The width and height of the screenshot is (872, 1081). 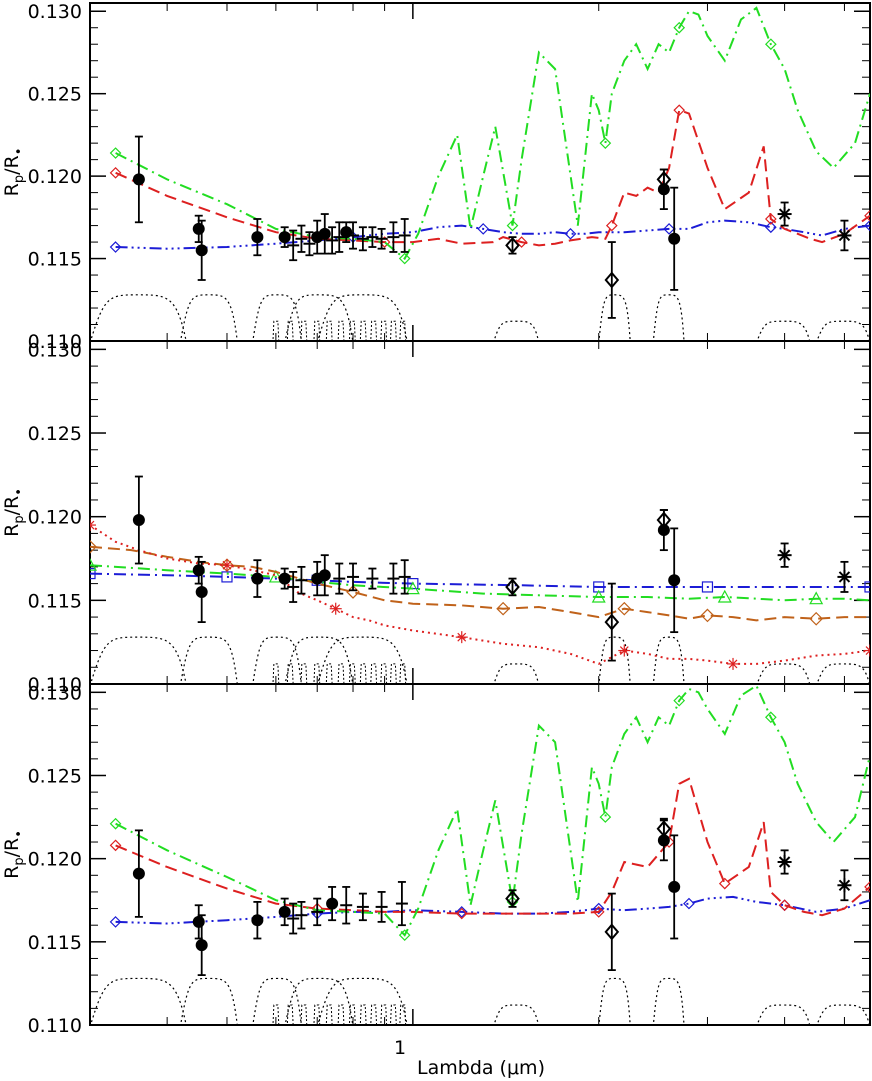 I want to click on model-triangle-marker, so click(x=816, y=598).